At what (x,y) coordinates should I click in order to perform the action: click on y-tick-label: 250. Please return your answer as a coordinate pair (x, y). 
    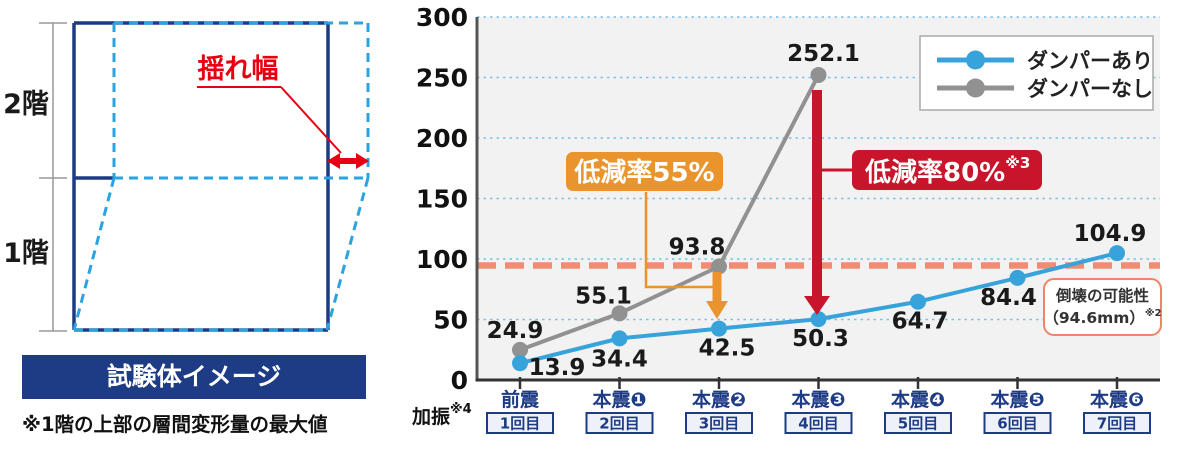
    Looking at the image, I should click on (442, 78).